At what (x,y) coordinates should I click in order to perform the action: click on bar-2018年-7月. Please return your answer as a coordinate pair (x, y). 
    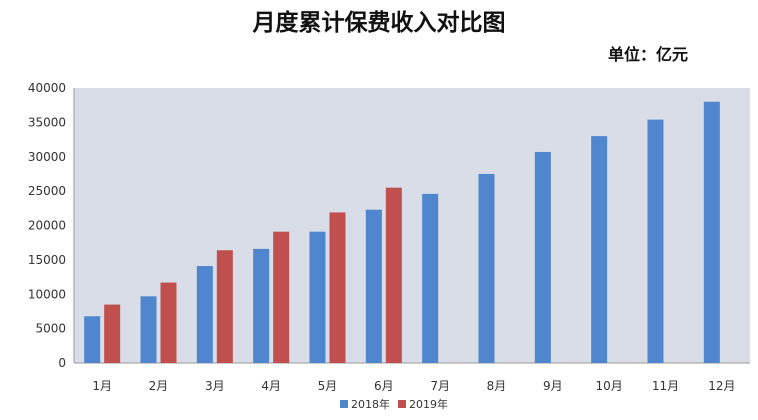
    Looking at the image, I should click on (430, 278).